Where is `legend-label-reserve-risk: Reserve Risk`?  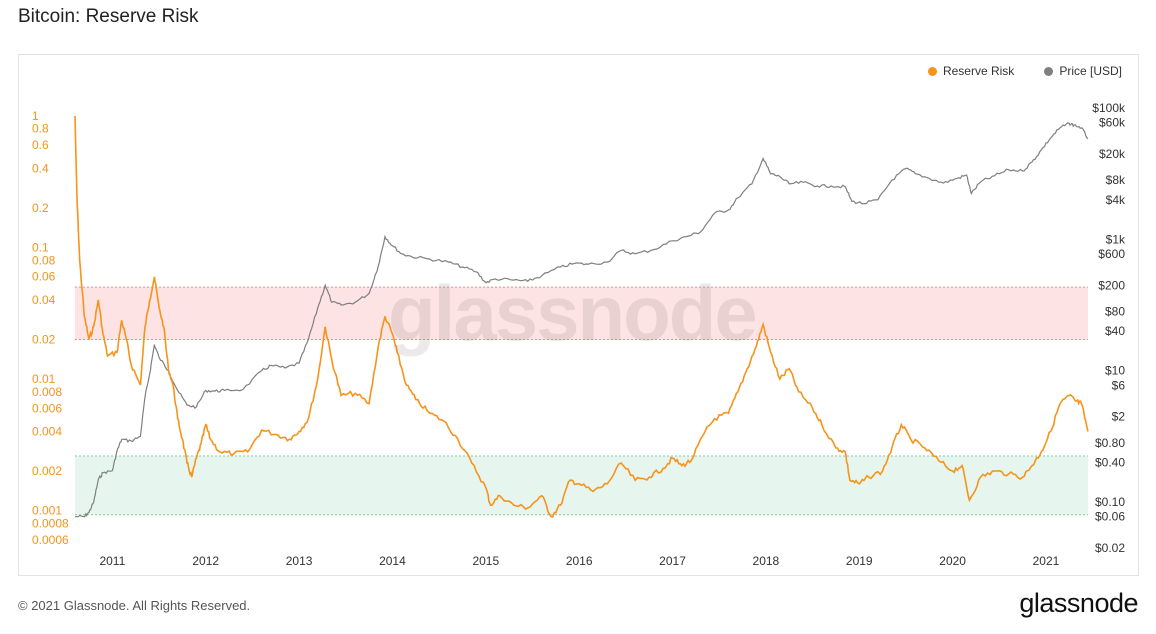 legend-label-reserve-risk: Reserve Risk is located at coordinates (978, 71).